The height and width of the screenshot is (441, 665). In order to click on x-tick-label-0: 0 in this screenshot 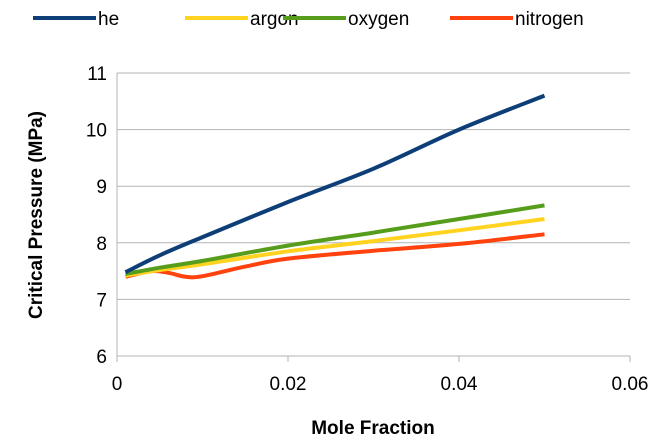, I will do `click(117, 384)`.